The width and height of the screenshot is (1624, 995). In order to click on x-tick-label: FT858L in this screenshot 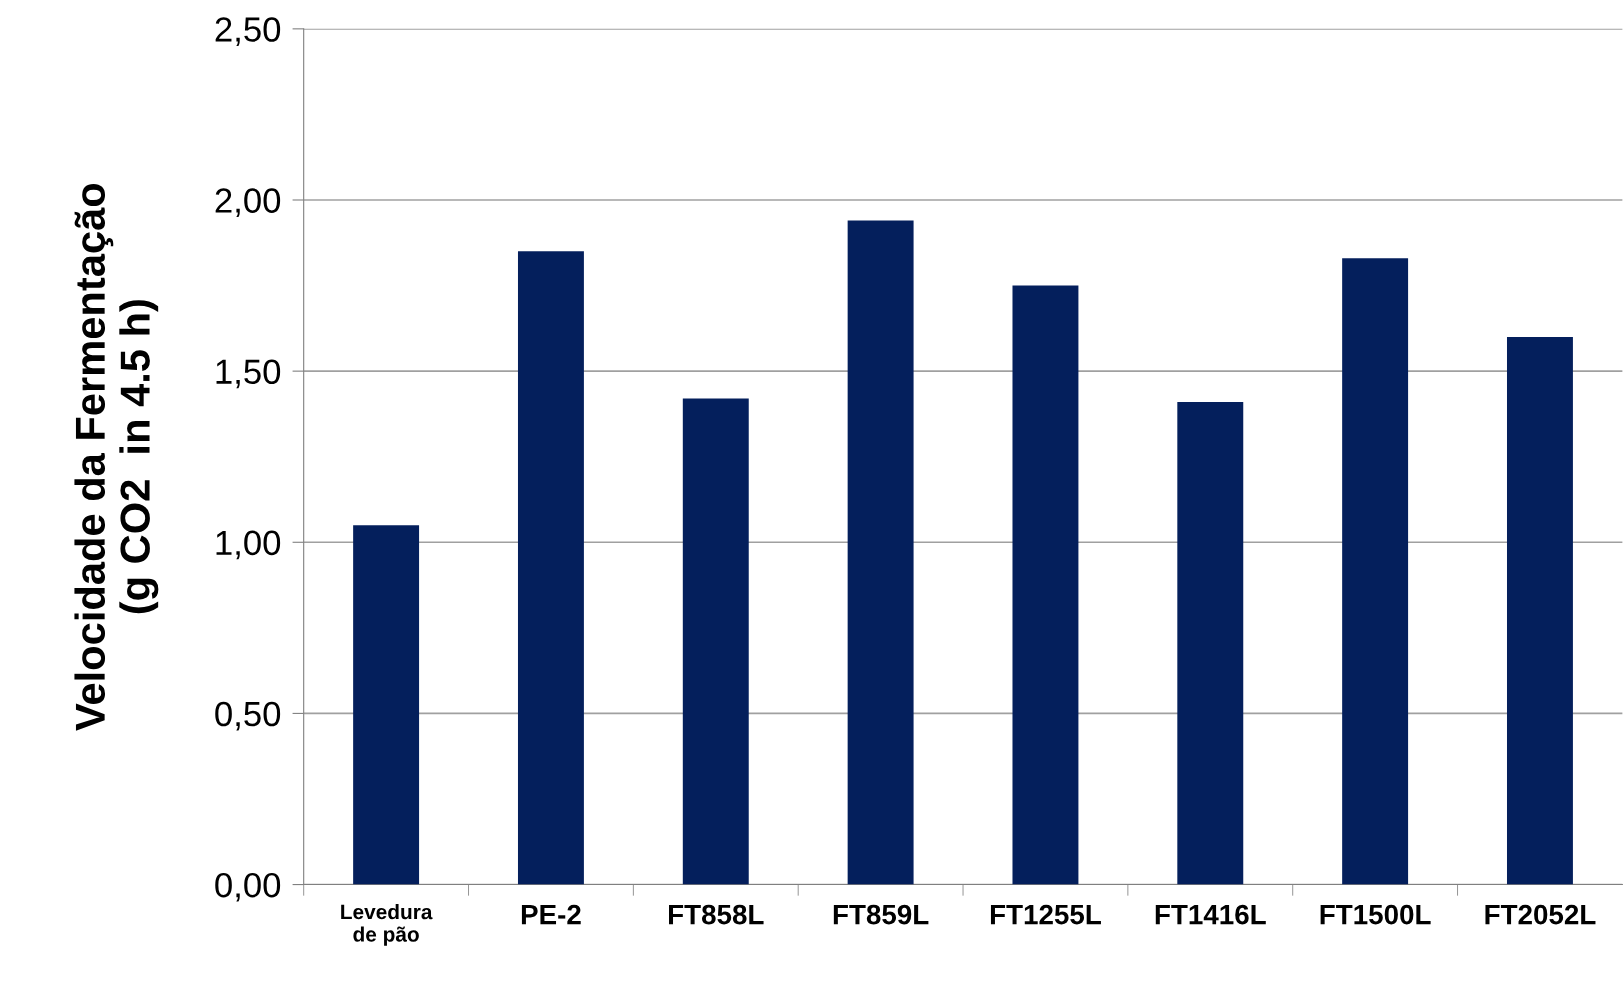, I will do `click(716, 914)`.